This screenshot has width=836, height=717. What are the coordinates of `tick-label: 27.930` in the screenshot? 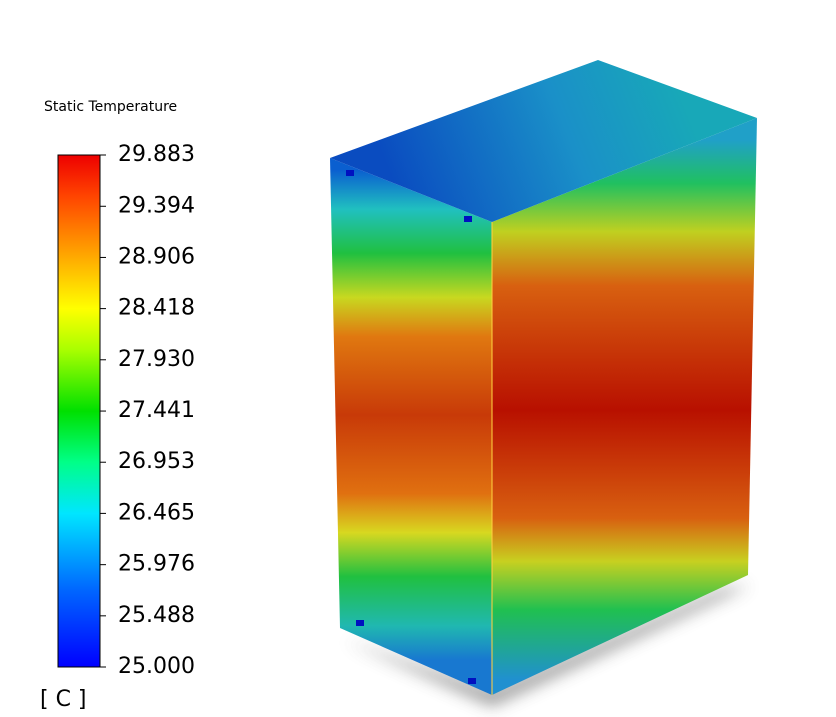 It's located at (156, 359).